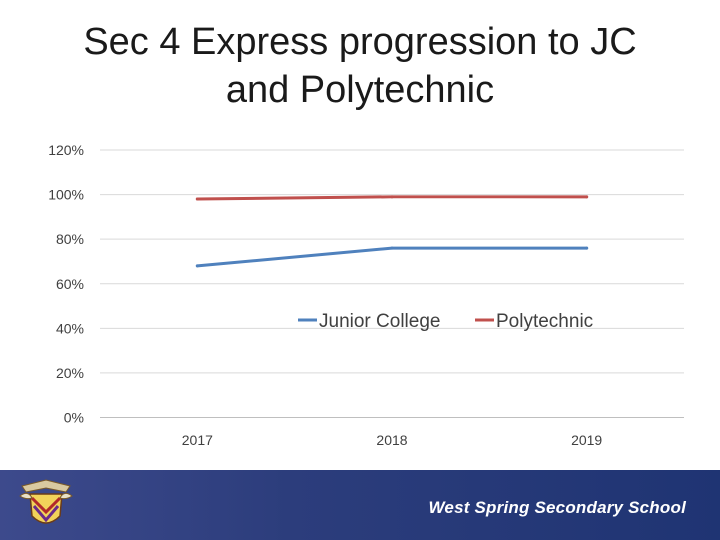 This screenshot has height=540, width=720. What do you see at coordinates (197, 440) in the screenshot?
I see `x-tick-label: 2017` at bounding box center [197, 440].